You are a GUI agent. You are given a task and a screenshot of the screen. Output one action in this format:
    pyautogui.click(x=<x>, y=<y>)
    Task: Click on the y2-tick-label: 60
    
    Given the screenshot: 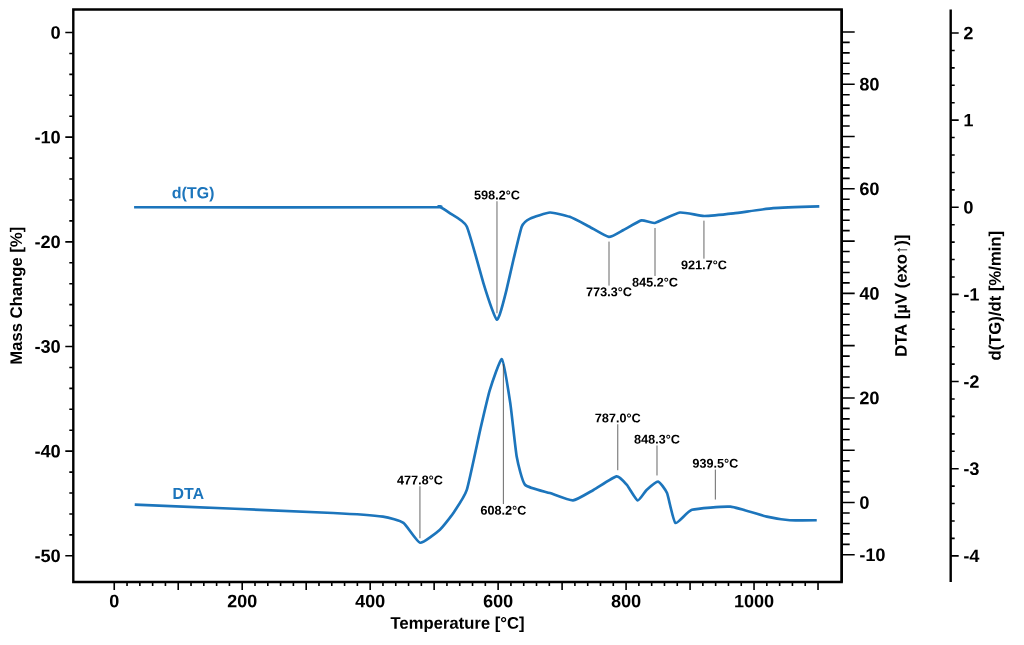 What is the action you would take?
    pyautogui.click(x=869, y=189)
    